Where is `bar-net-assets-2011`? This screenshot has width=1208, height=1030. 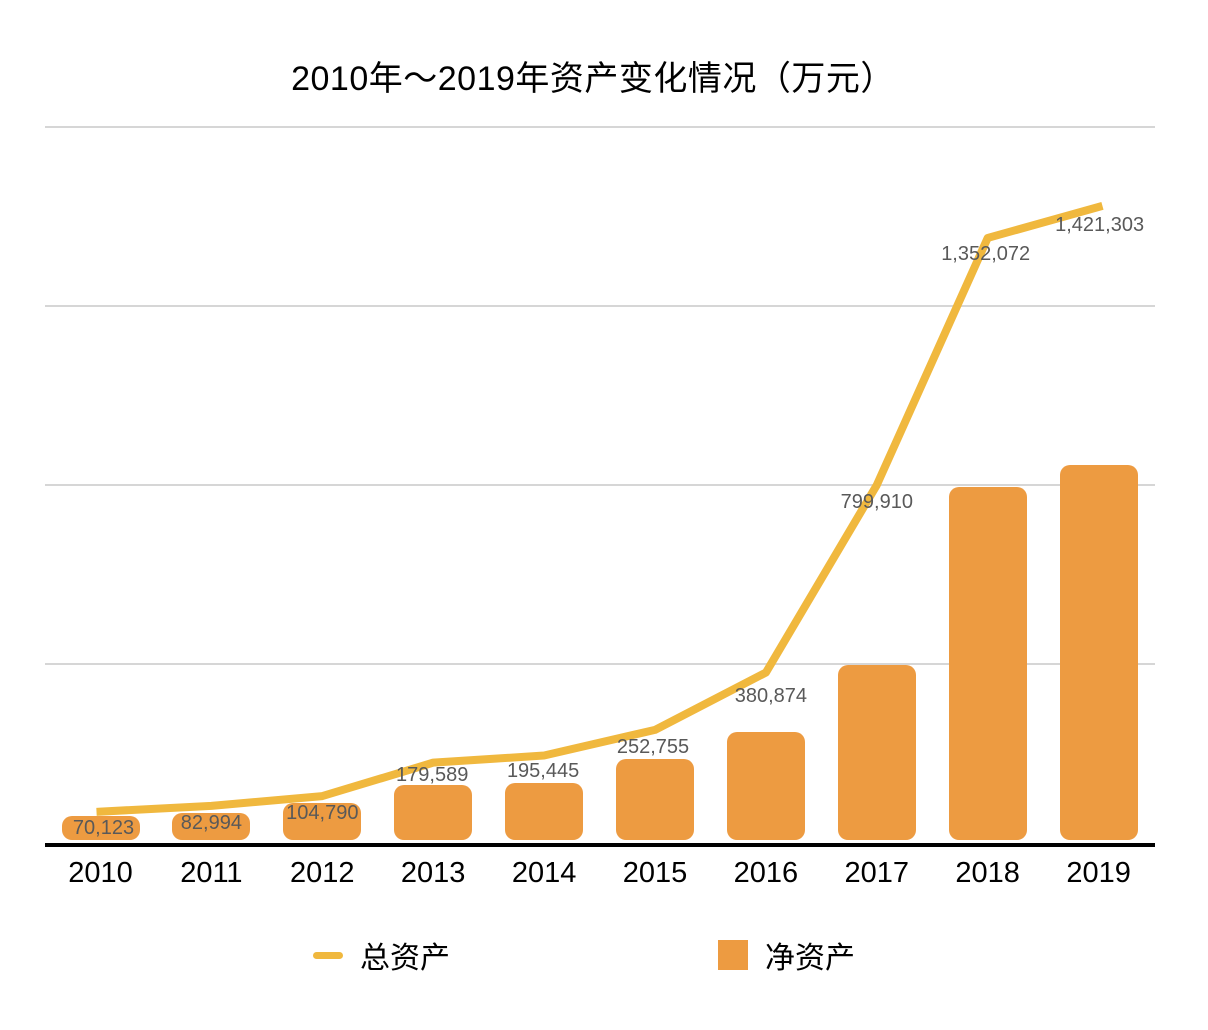
bar-net-assets-2011 is located at coordinates (211, 827).